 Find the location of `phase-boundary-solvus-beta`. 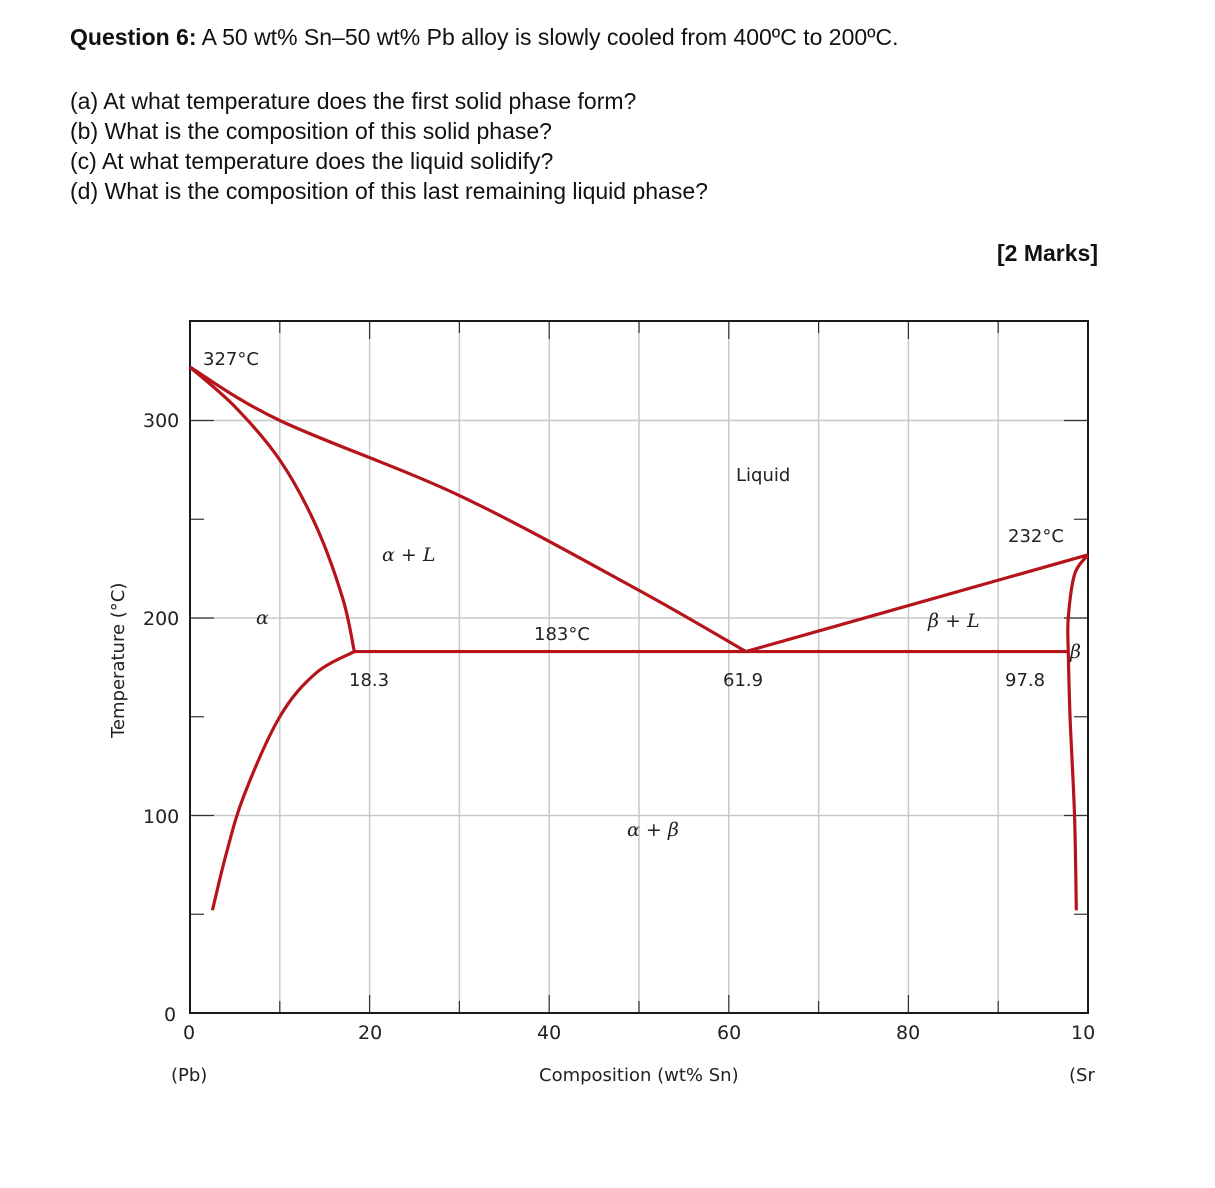

phase-boundary-solvus-beta is located at coordinates (1072, 781).